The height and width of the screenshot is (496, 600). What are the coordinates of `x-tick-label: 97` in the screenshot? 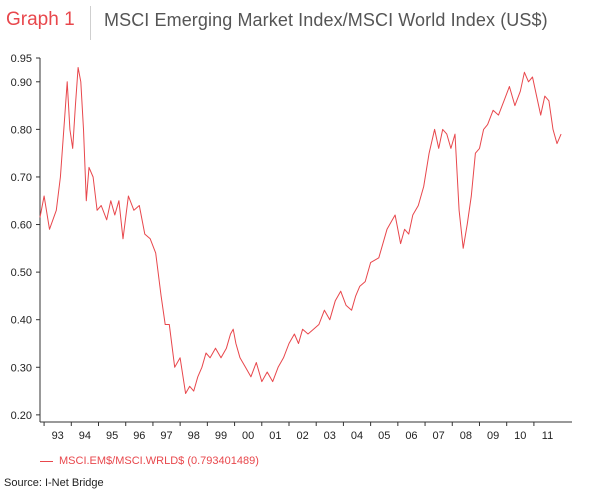 It's located at (166, 436).